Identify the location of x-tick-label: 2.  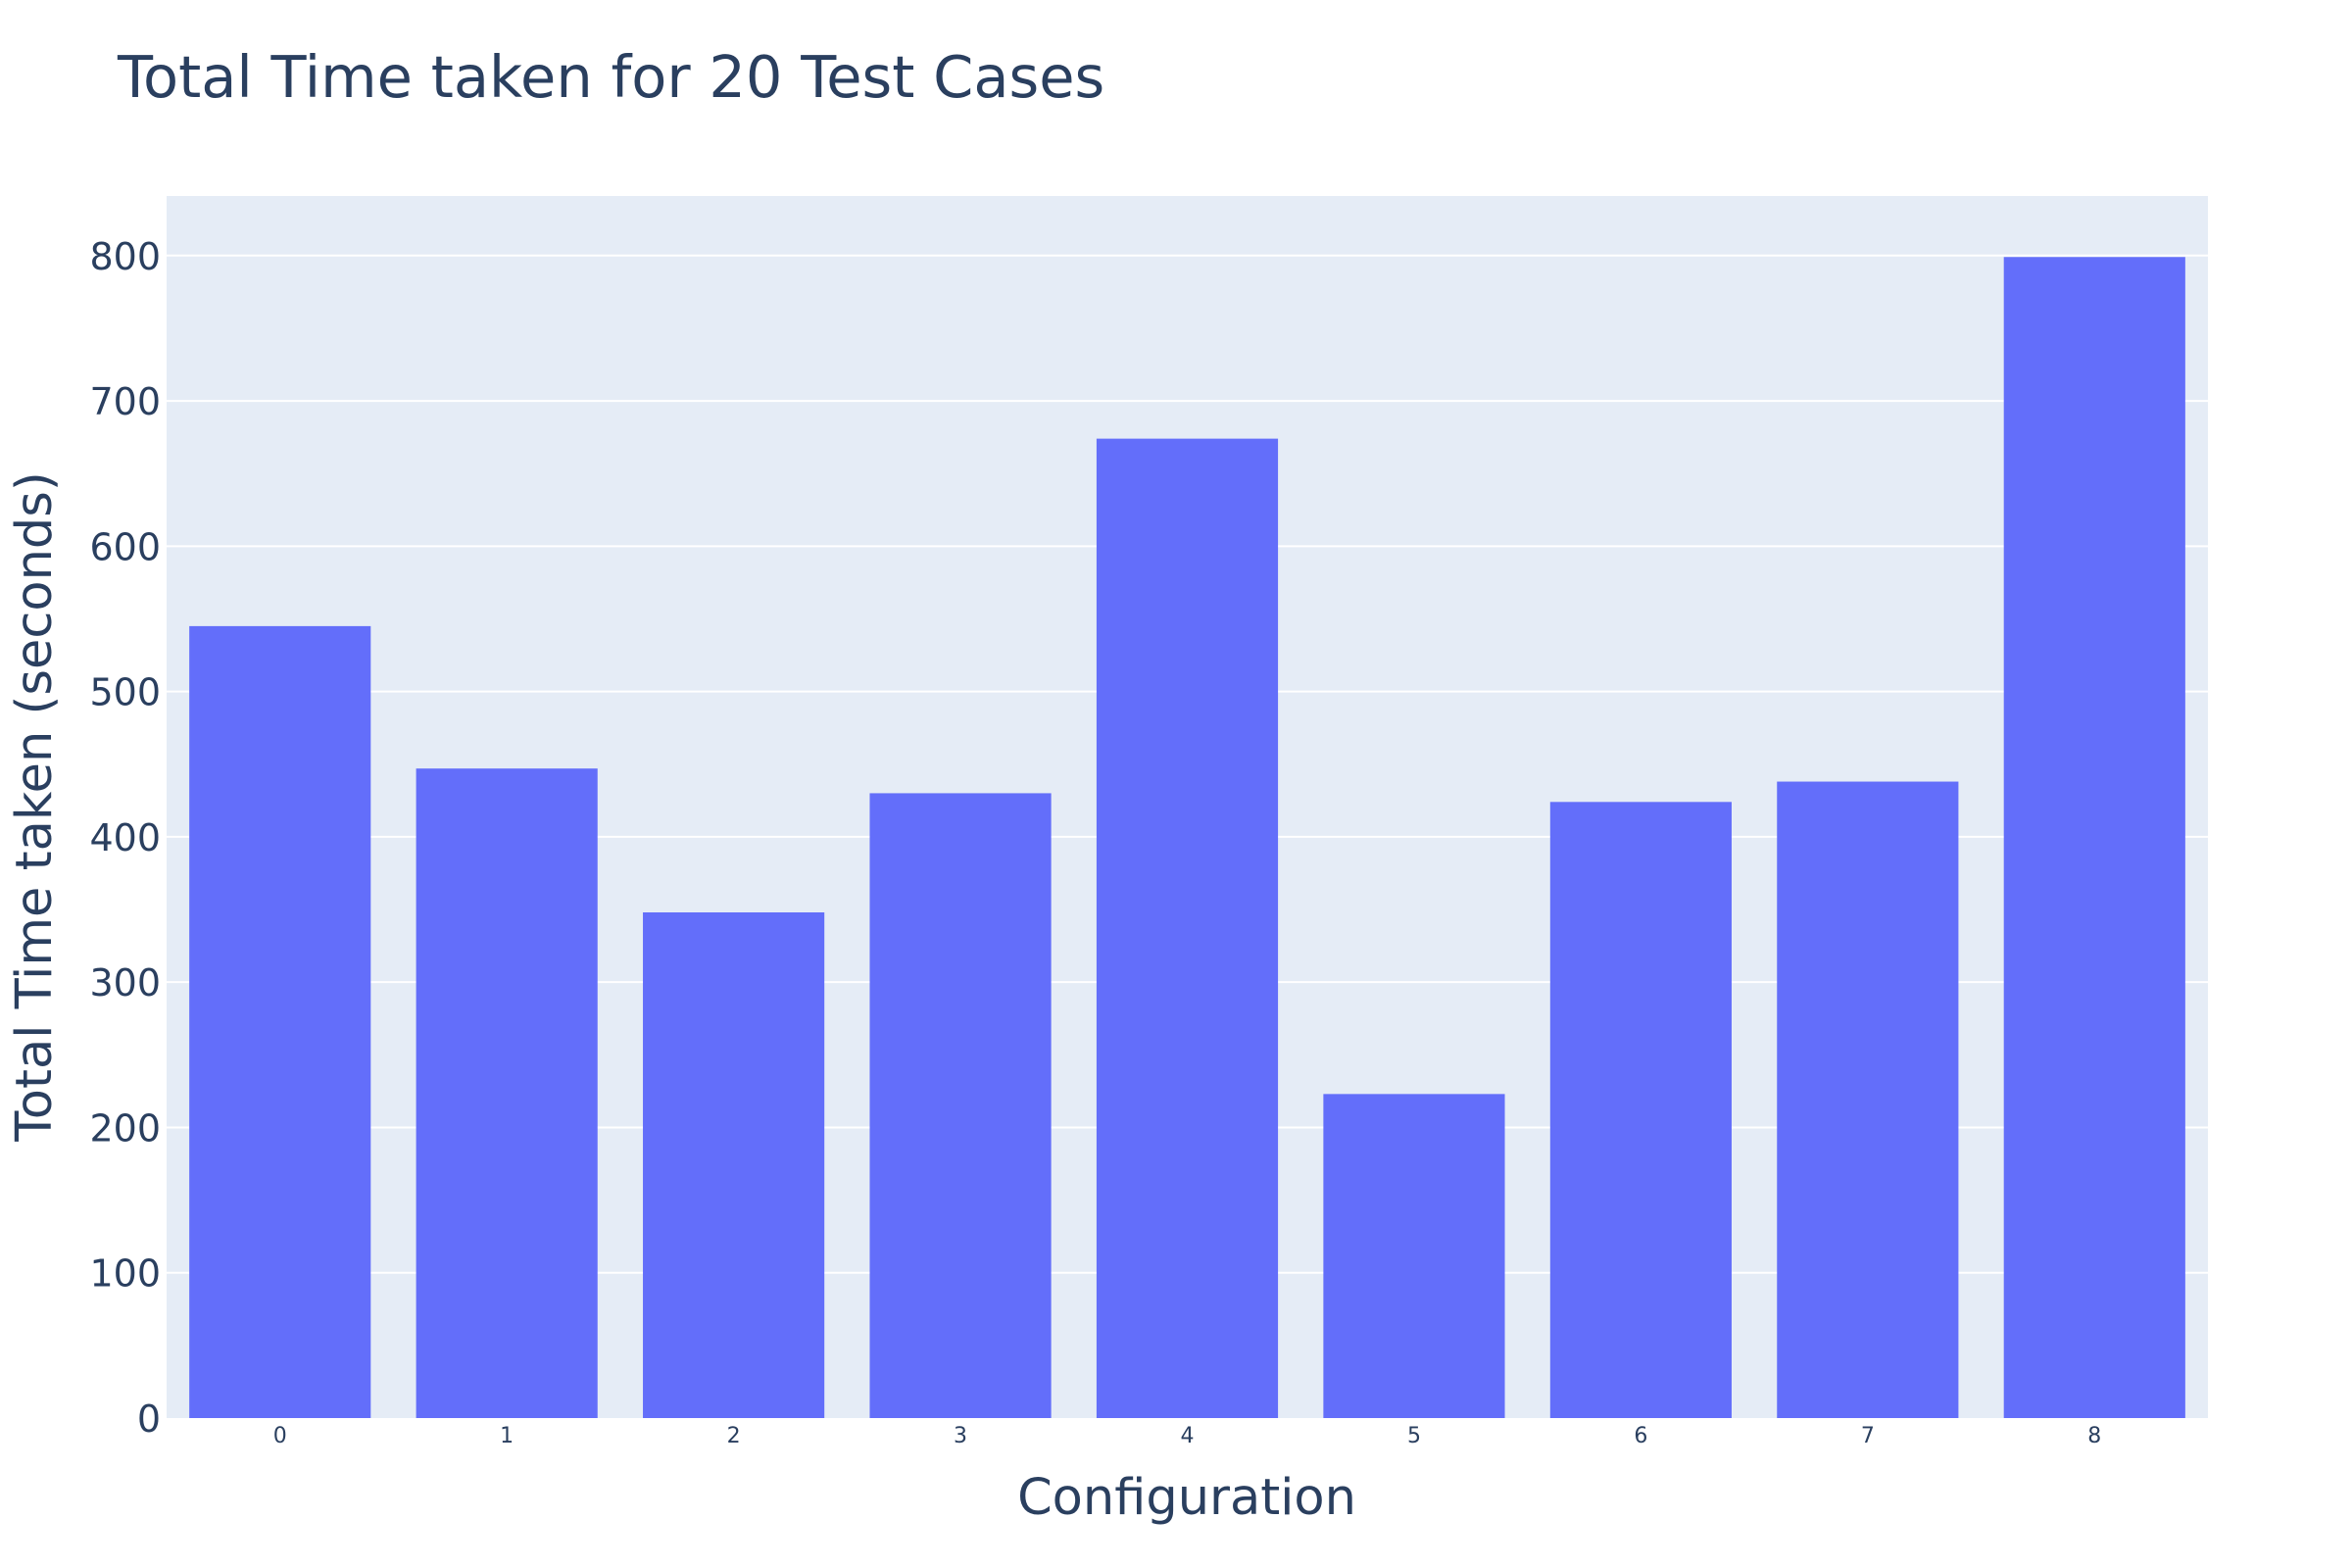
(734, 1436).